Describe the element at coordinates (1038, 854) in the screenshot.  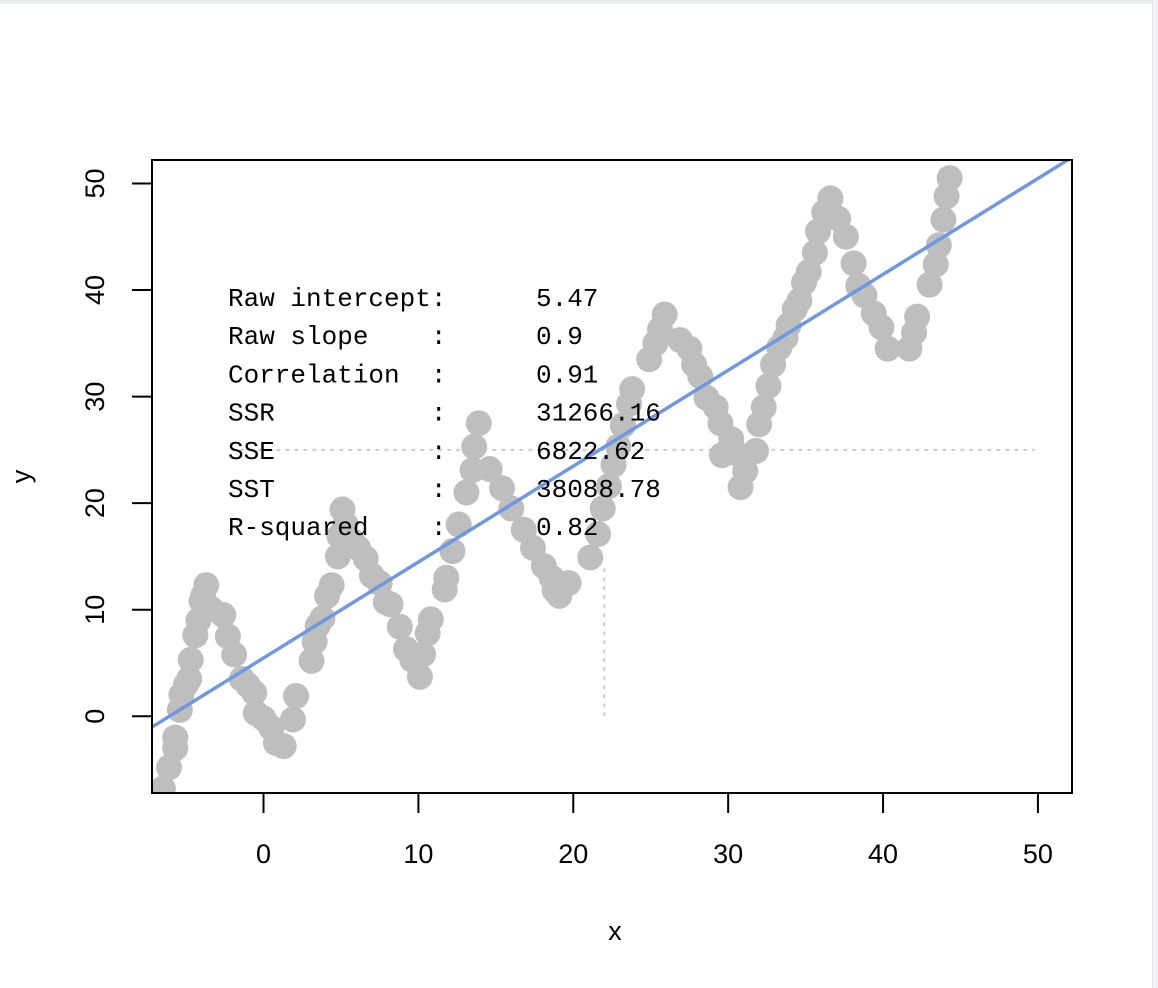
I see `x-tick-label: 50` at that location.